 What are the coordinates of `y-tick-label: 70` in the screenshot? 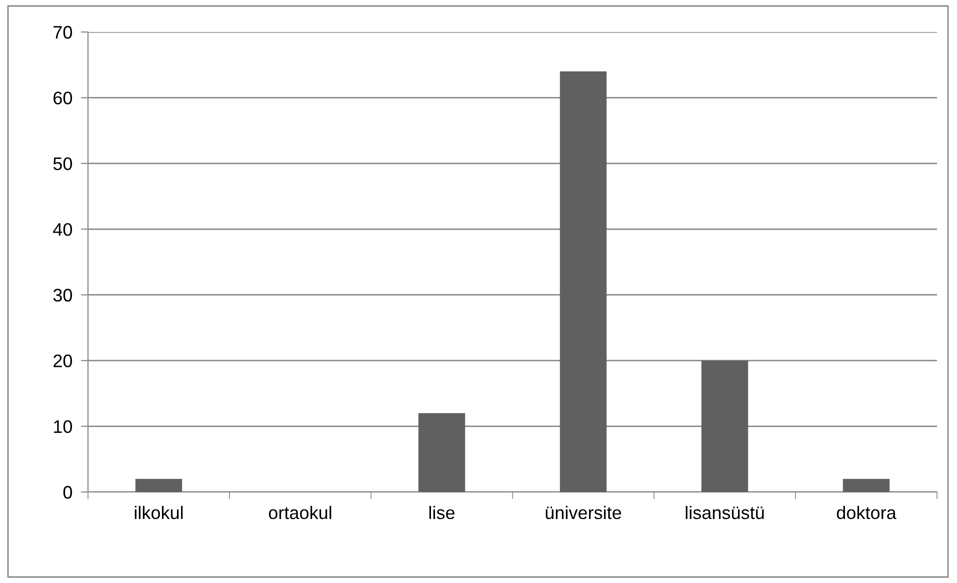 It's located at (63, 32).